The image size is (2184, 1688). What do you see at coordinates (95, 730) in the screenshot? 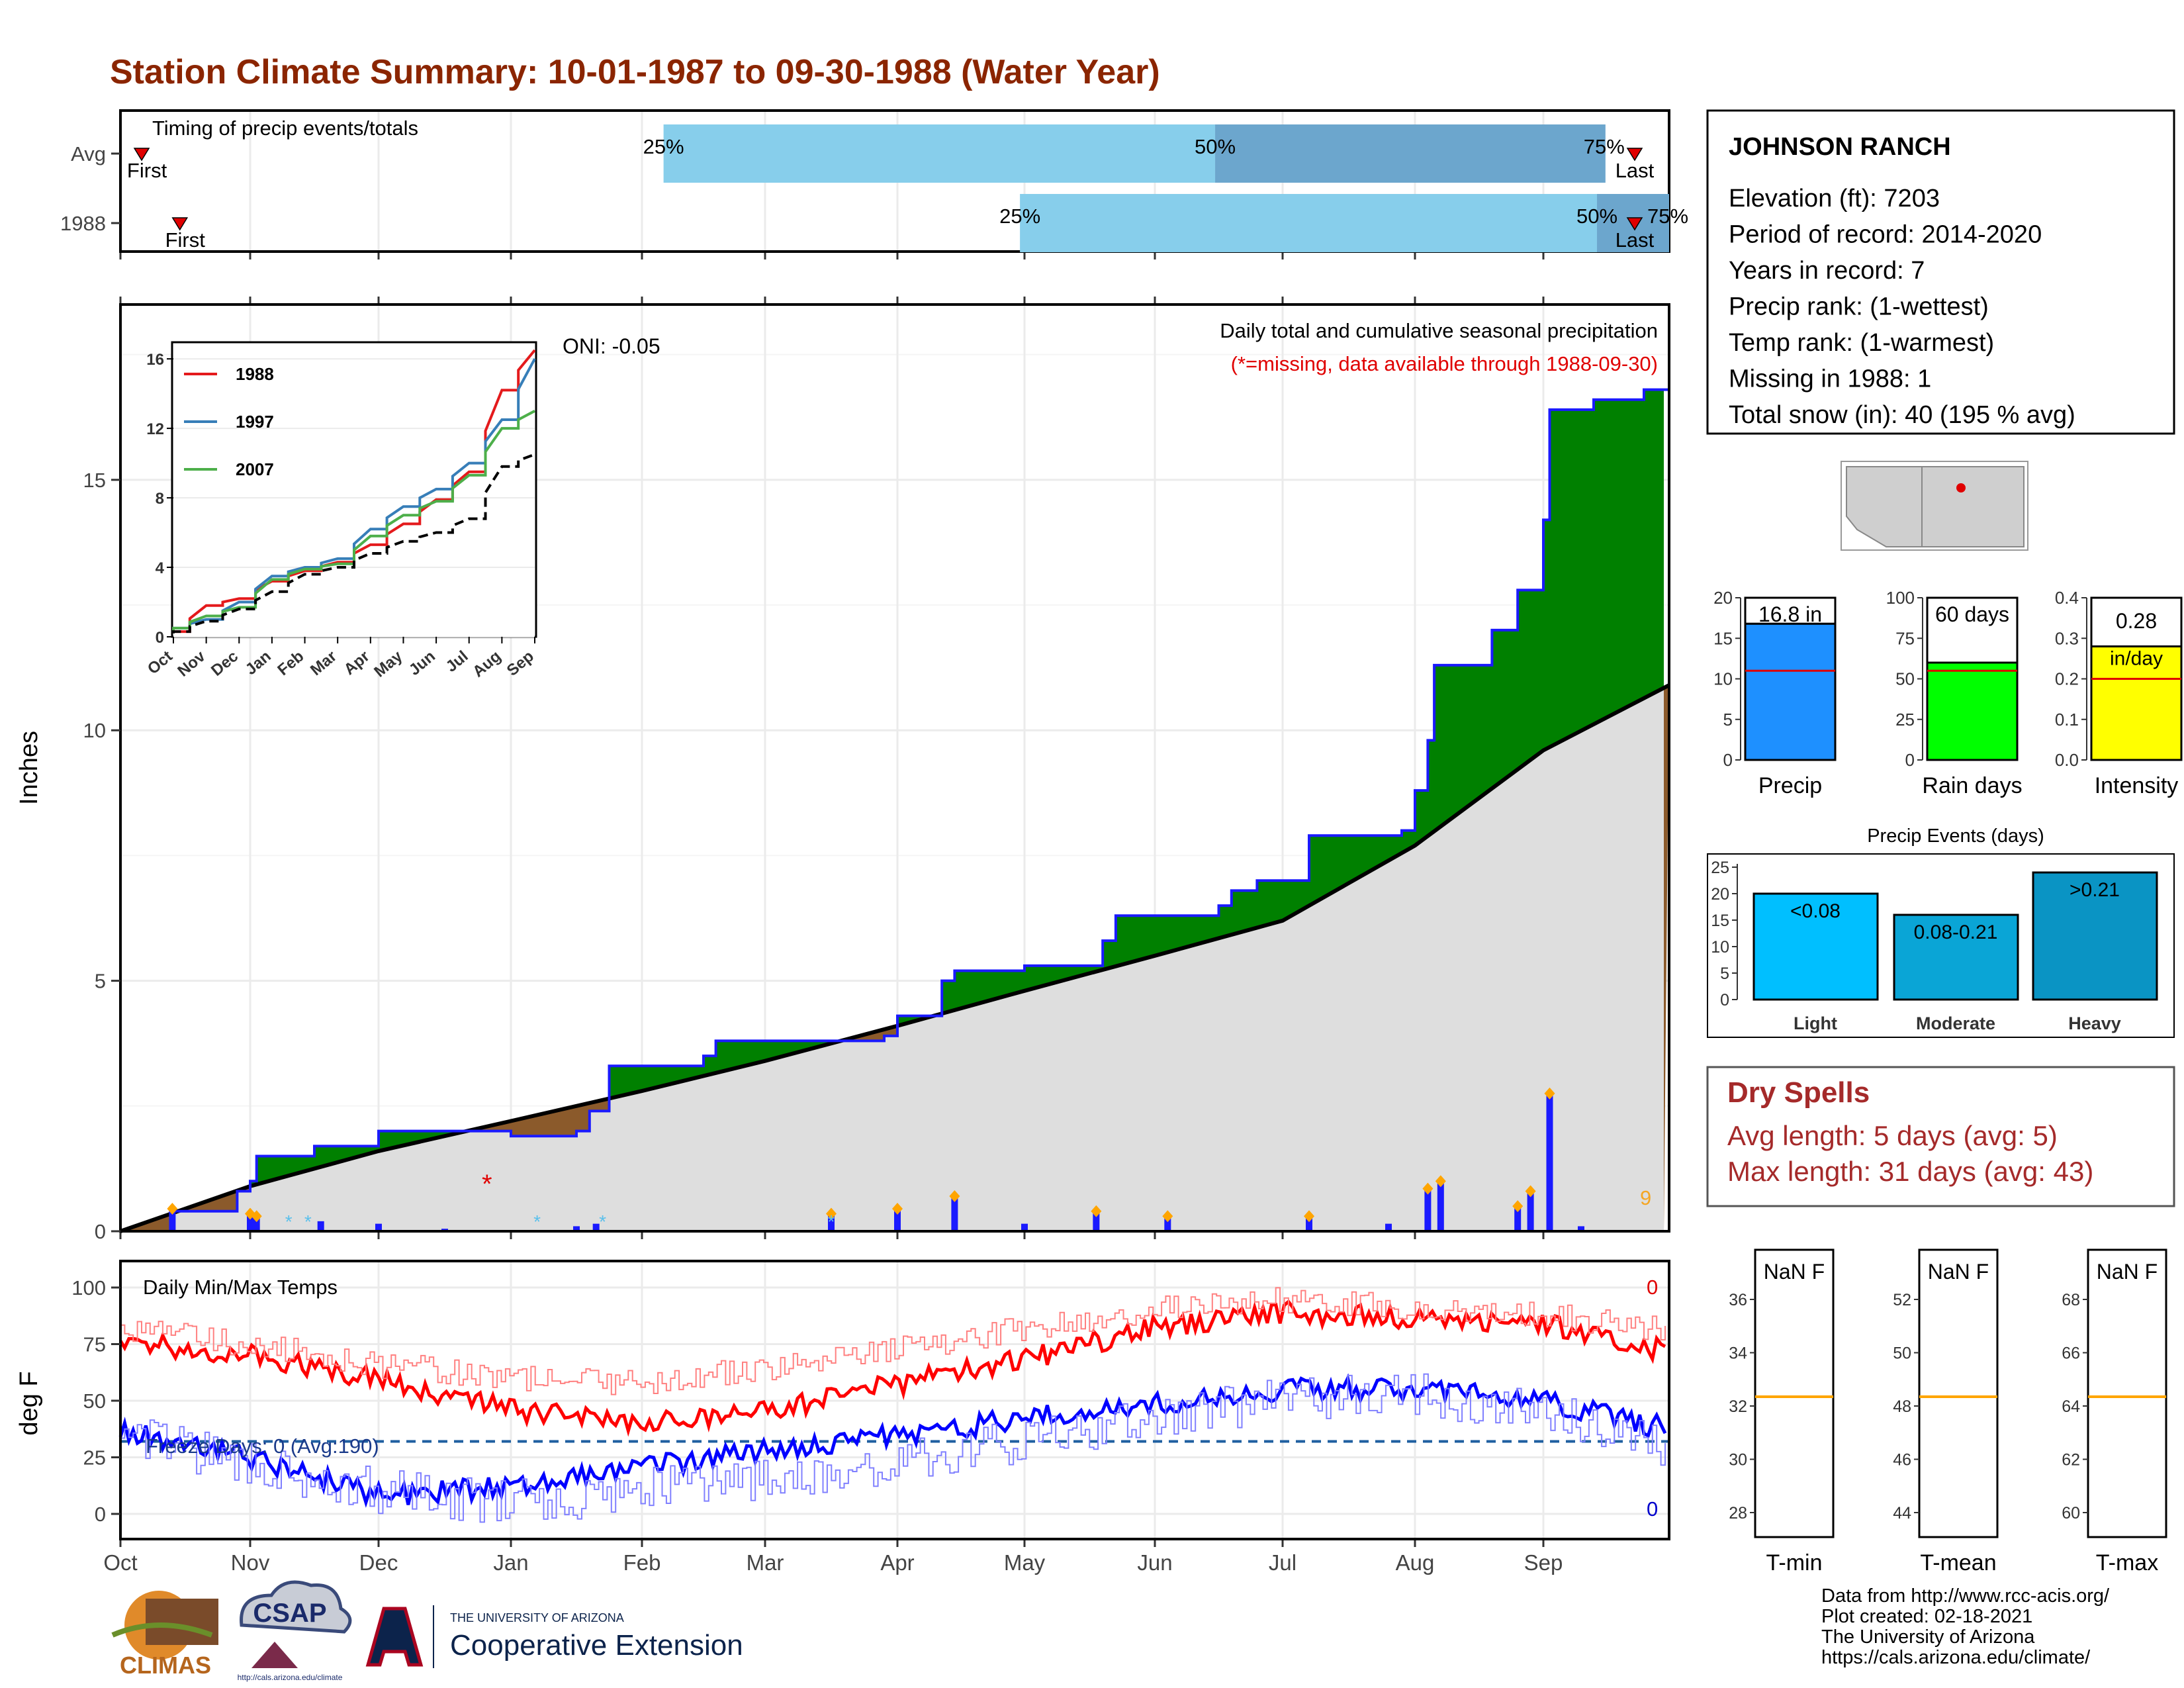
I see `precip-y-tick-label: 10` at bounding box center [95, 730].